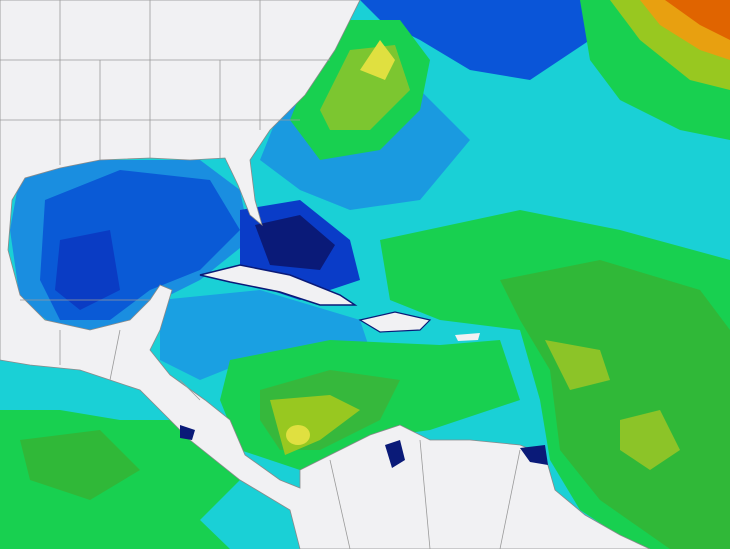 The width and height of the screenshot is (730, 549). What do you see at coordinates (534, 455) in the screenshot?
I see `water` at bounding box center [534, 455].